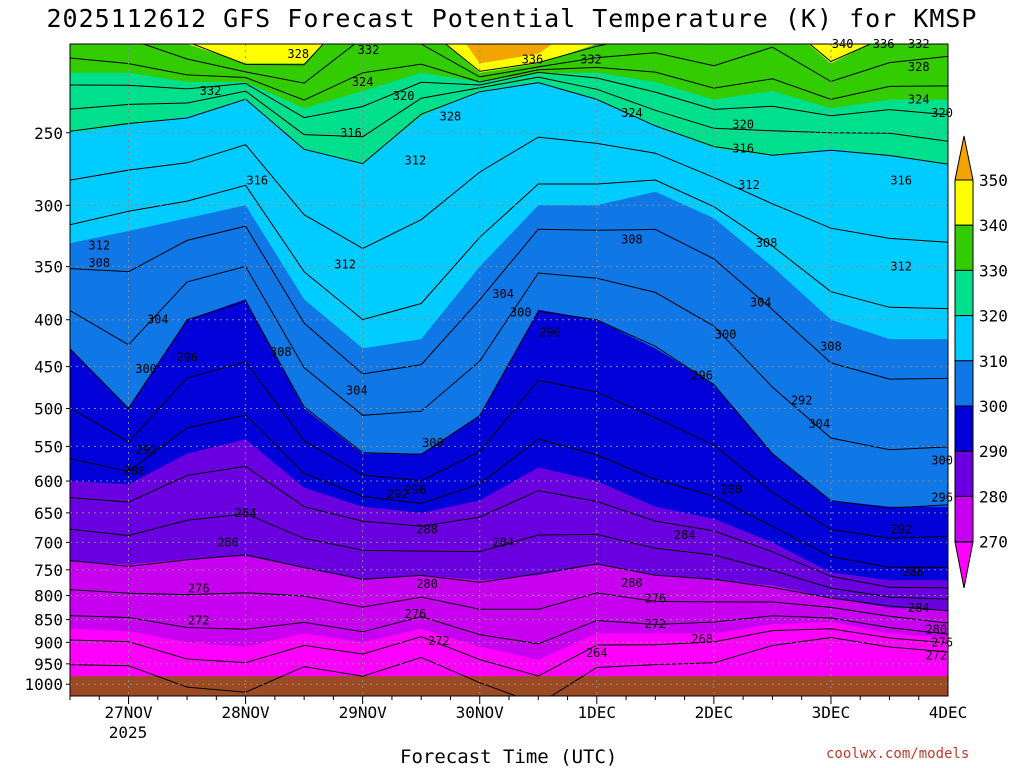 Image resolution: width=1024 pixels, height=768 pixels. What do you see at coordinates (761, 302) in the screenshot?
I see `contour-label: 304` at bounding box center [761, 302].